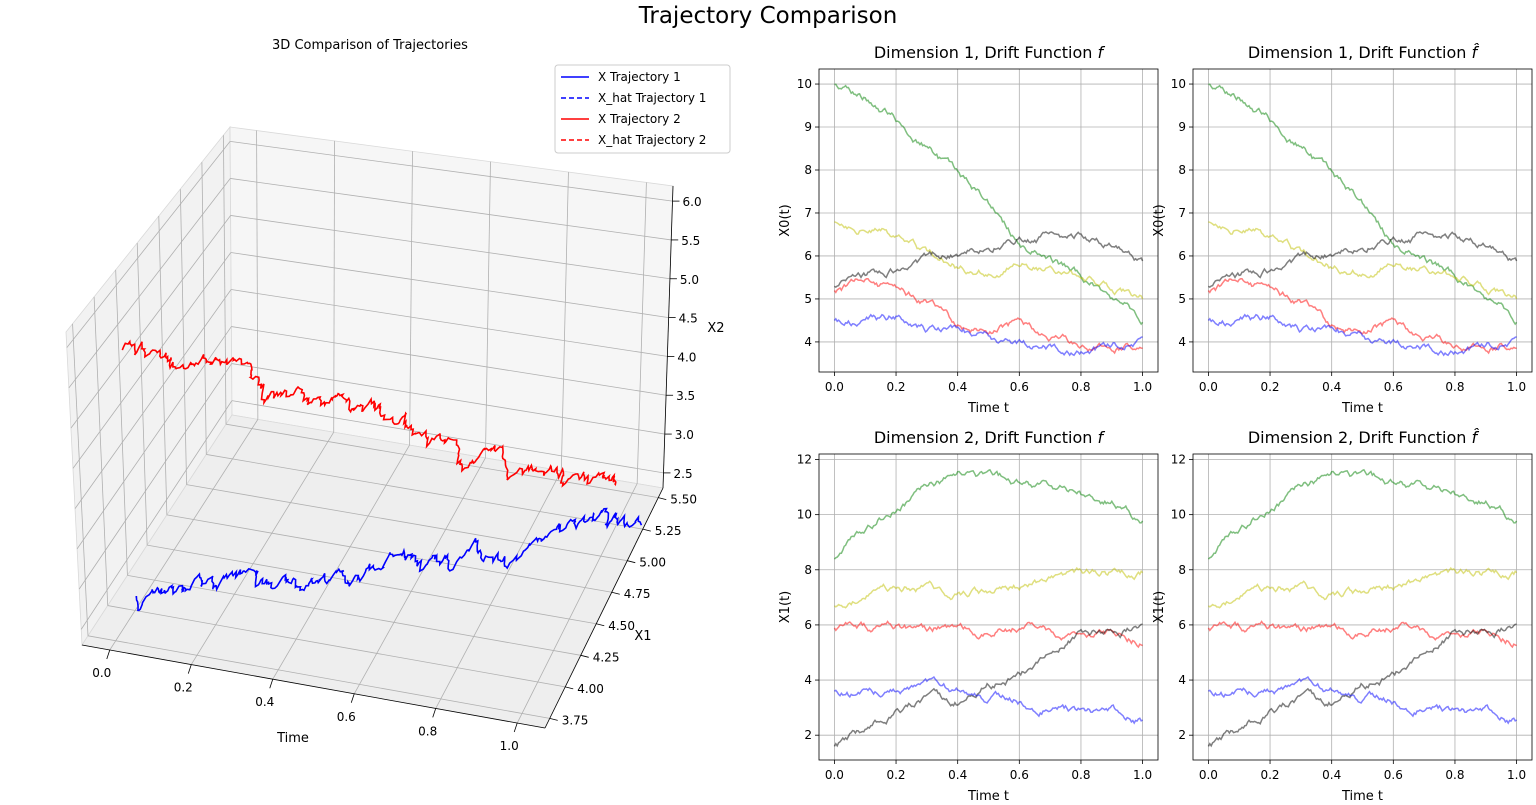 Image resolution: width=1536 pixels, height=805 pixels. I want to click on x1-tick-label: 4.75, so click(637, 594).